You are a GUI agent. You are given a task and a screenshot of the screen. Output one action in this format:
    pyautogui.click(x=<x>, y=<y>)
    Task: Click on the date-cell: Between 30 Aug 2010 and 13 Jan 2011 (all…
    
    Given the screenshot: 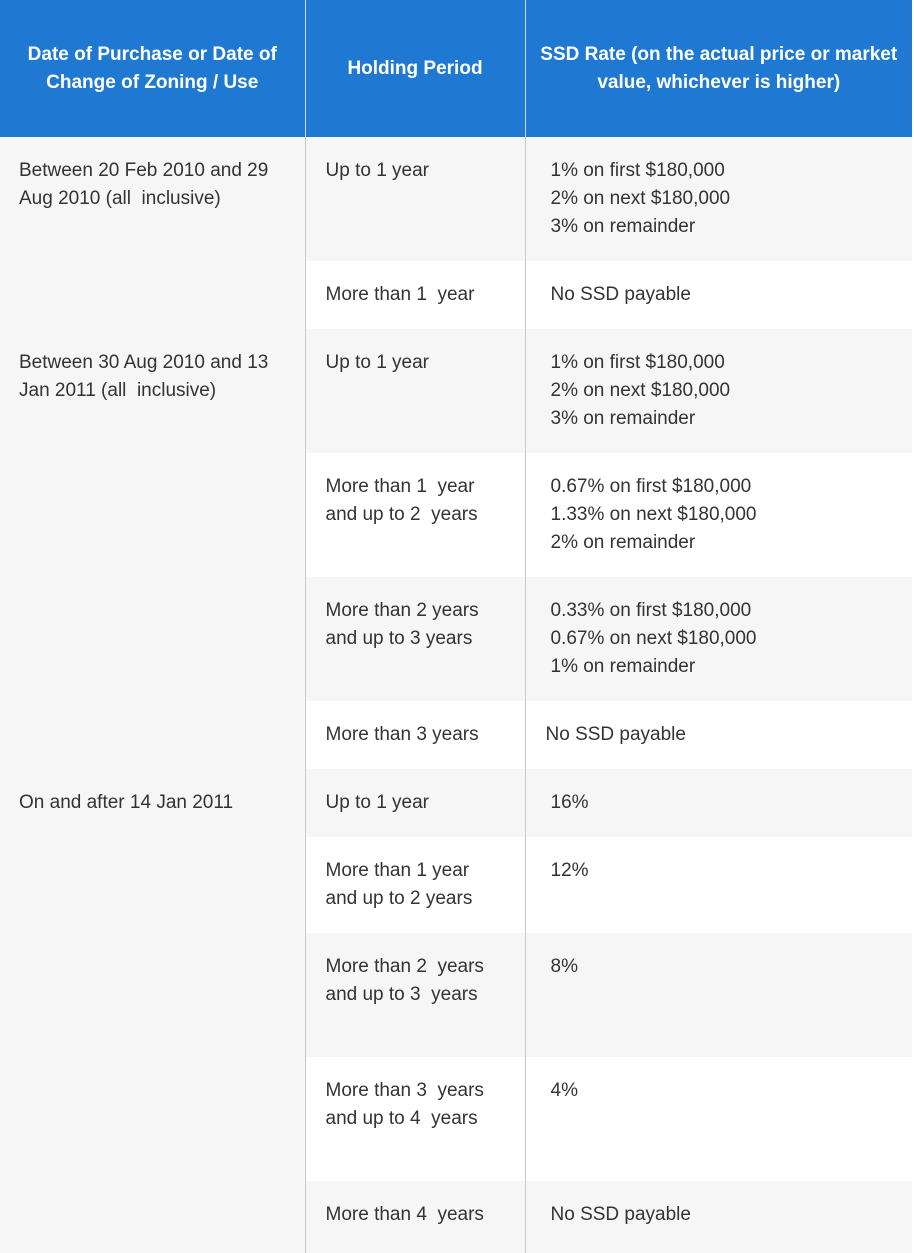 What is the action you would take?
    pyautogui.click(x=153, y=549)
    